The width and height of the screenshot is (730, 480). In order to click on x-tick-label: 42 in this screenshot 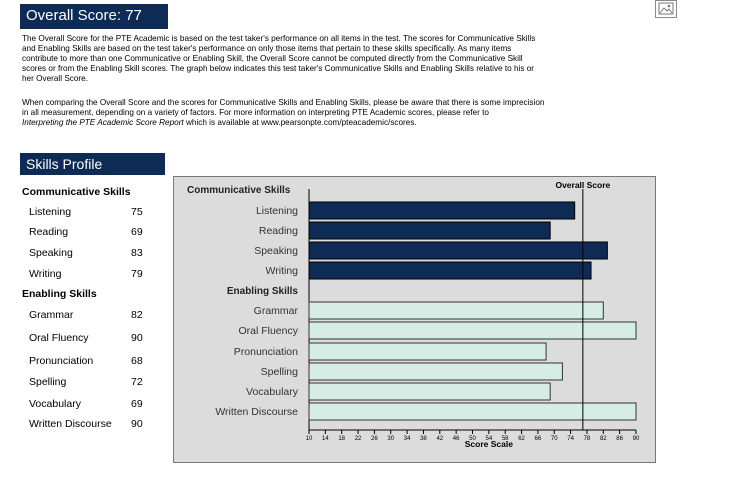, I will do `click(439, 439)`.